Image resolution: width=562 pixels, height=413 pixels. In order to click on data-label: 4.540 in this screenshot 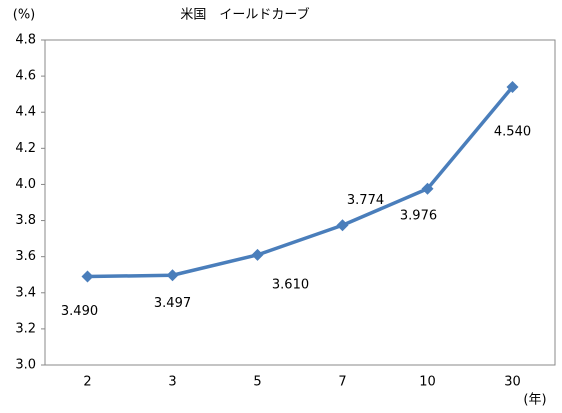, I will do `click(512, 131)`.